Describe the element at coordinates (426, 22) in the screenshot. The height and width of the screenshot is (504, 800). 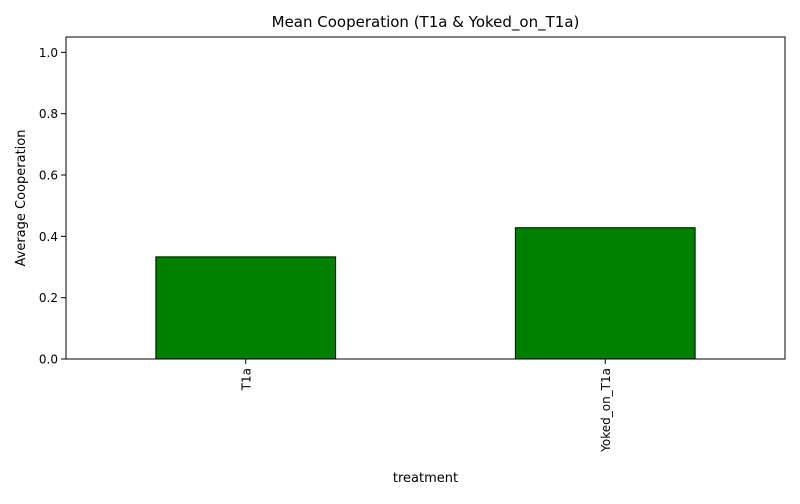
I see `chart-title: Mean Cooperation (T1a & Yoked_on_T1a)` at that location.